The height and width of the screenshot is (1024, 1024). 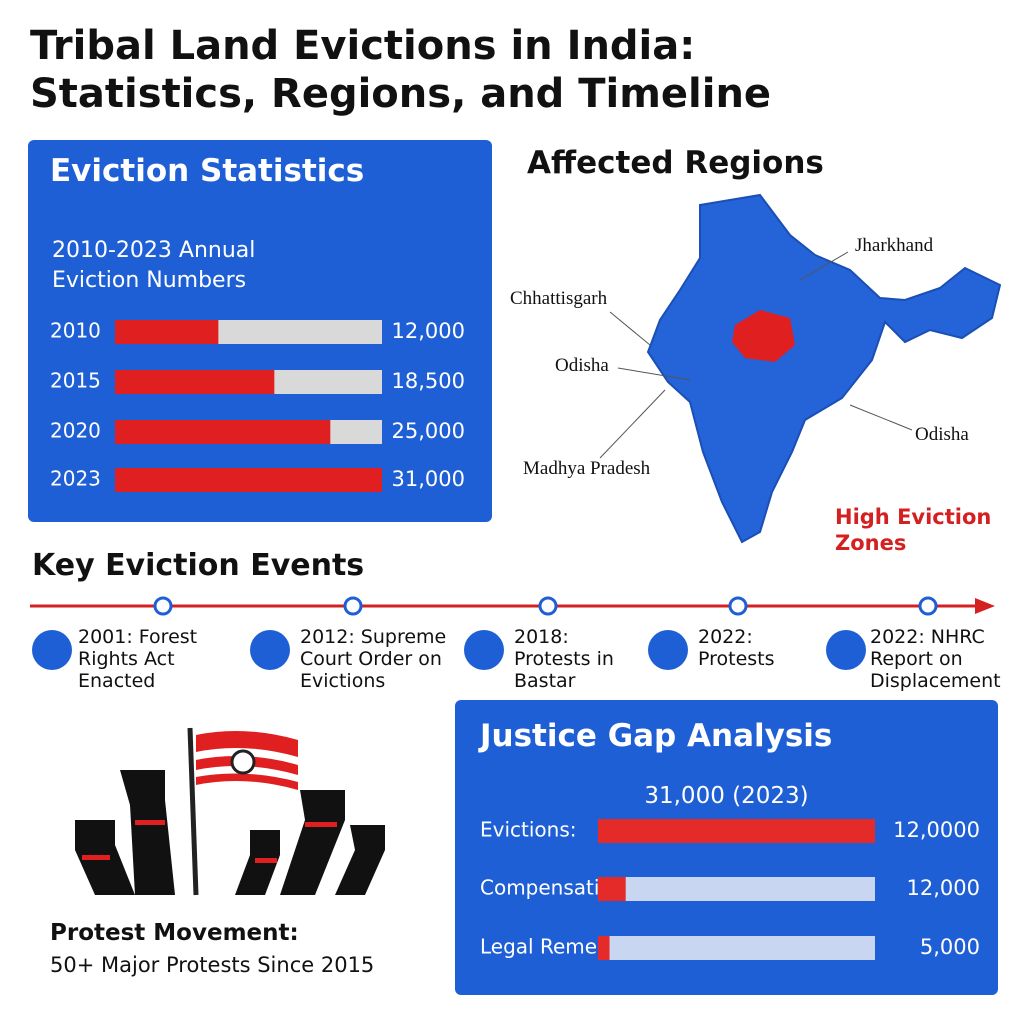 I want to click on protest-illustration, so click(x=230, y=811).